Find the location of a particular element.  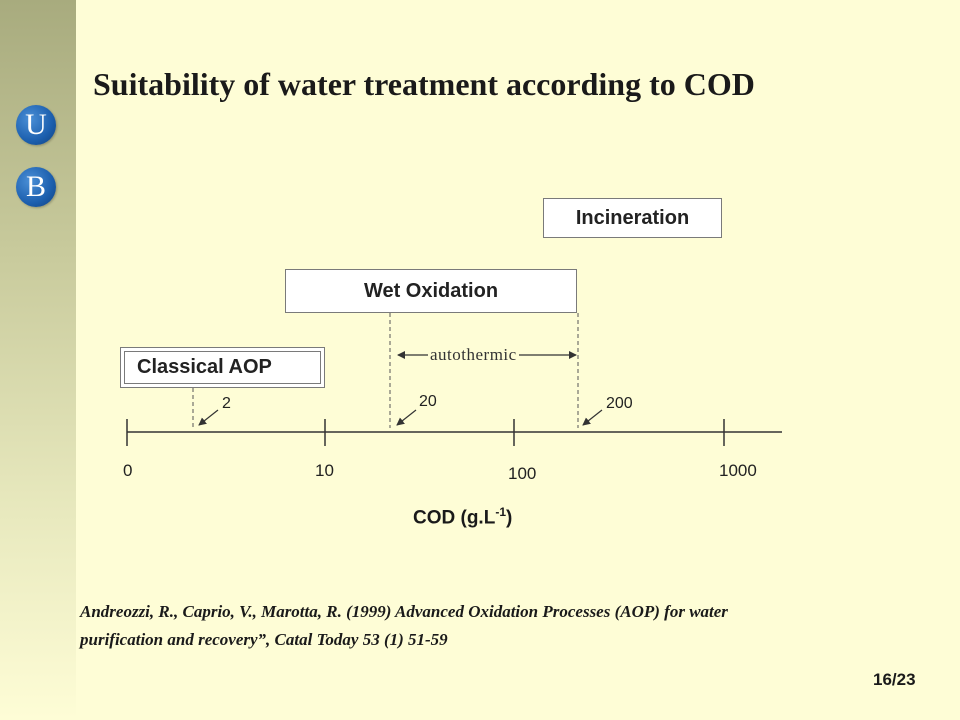

marker-200-arrow is located at coordinates (592, 417).